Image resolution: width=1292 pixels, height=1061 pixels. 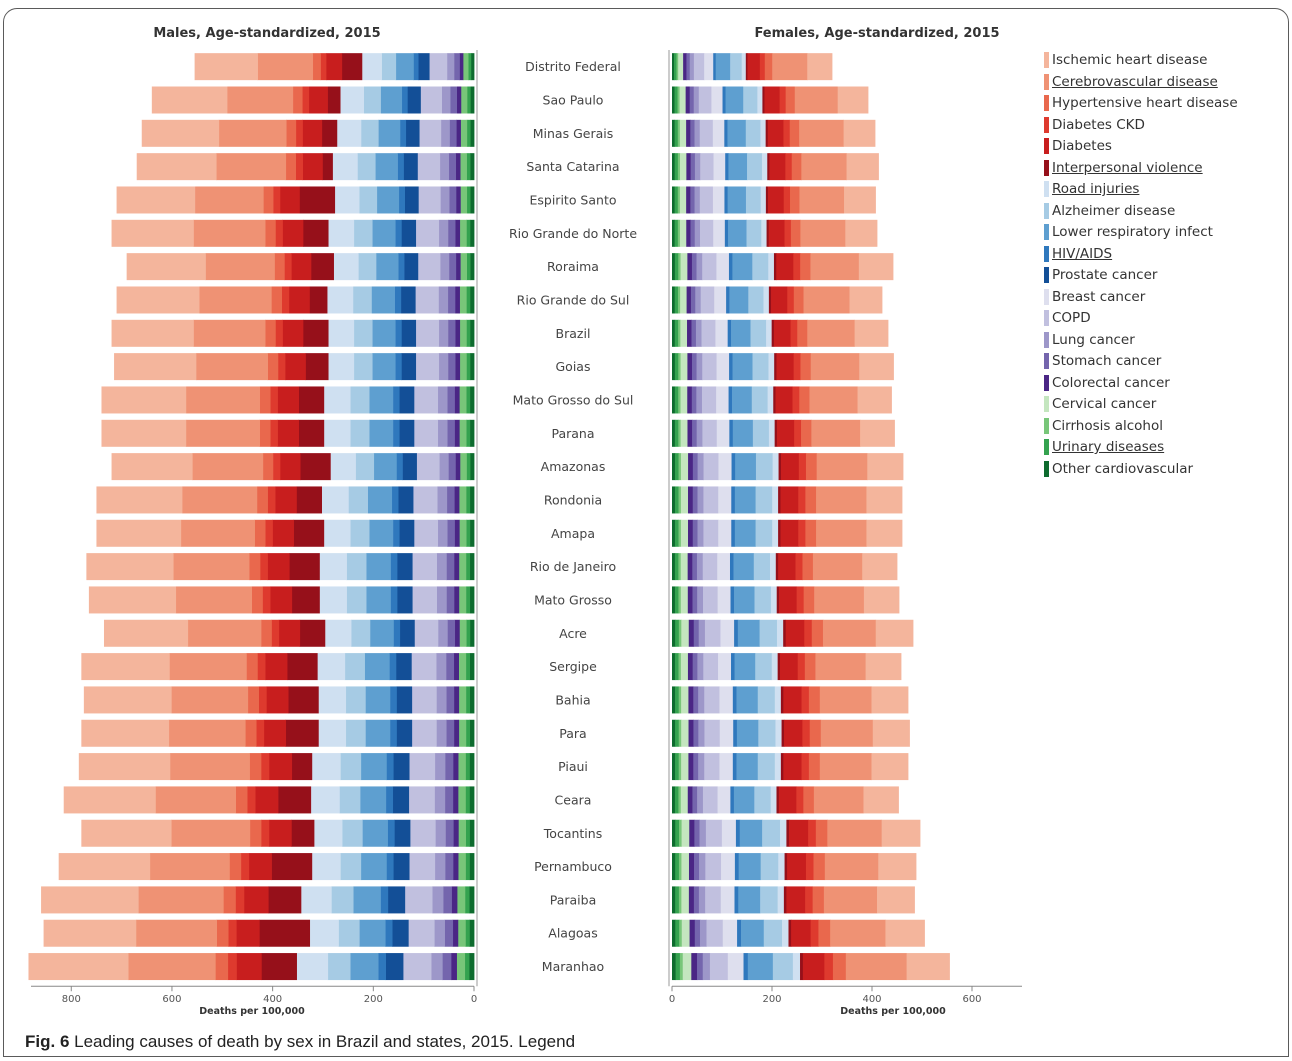 What do you see at coordinates (1141, 233) in the screenshot?
I see `legend-item-lower-respiratory-infect: Lower respiratory infect` at bounding box center [1141, 233].